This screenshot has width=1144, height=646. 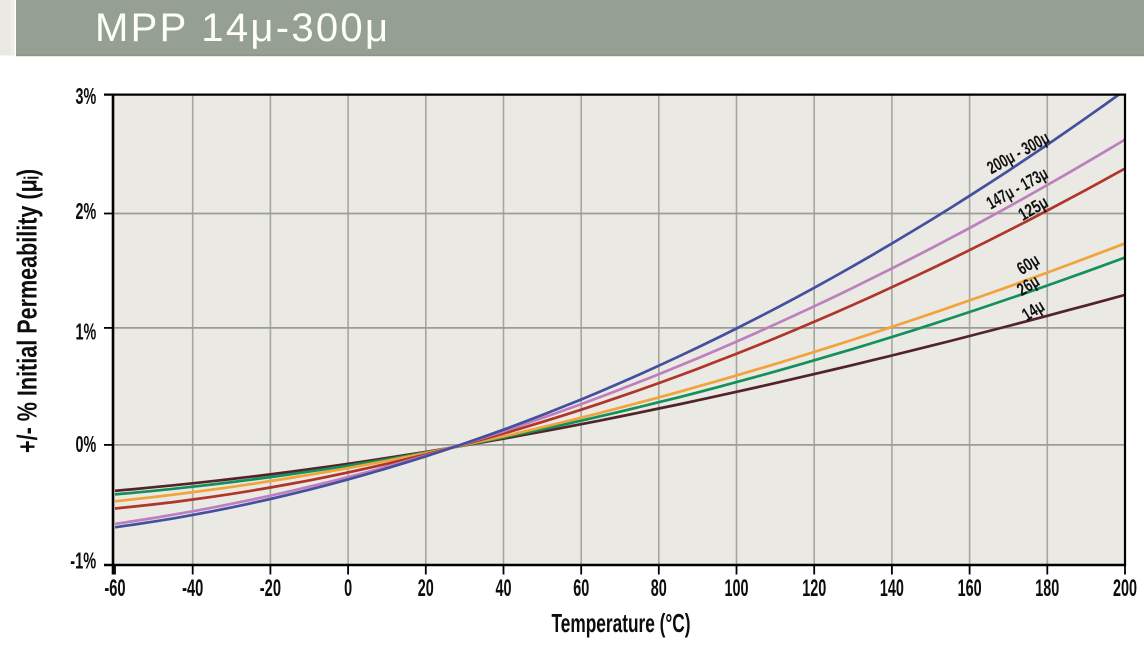 What do you see at coordinates (621, 623) in the screenshot?
I see `svg-text: Temperature (°C)` at bounding box center [621, 623].